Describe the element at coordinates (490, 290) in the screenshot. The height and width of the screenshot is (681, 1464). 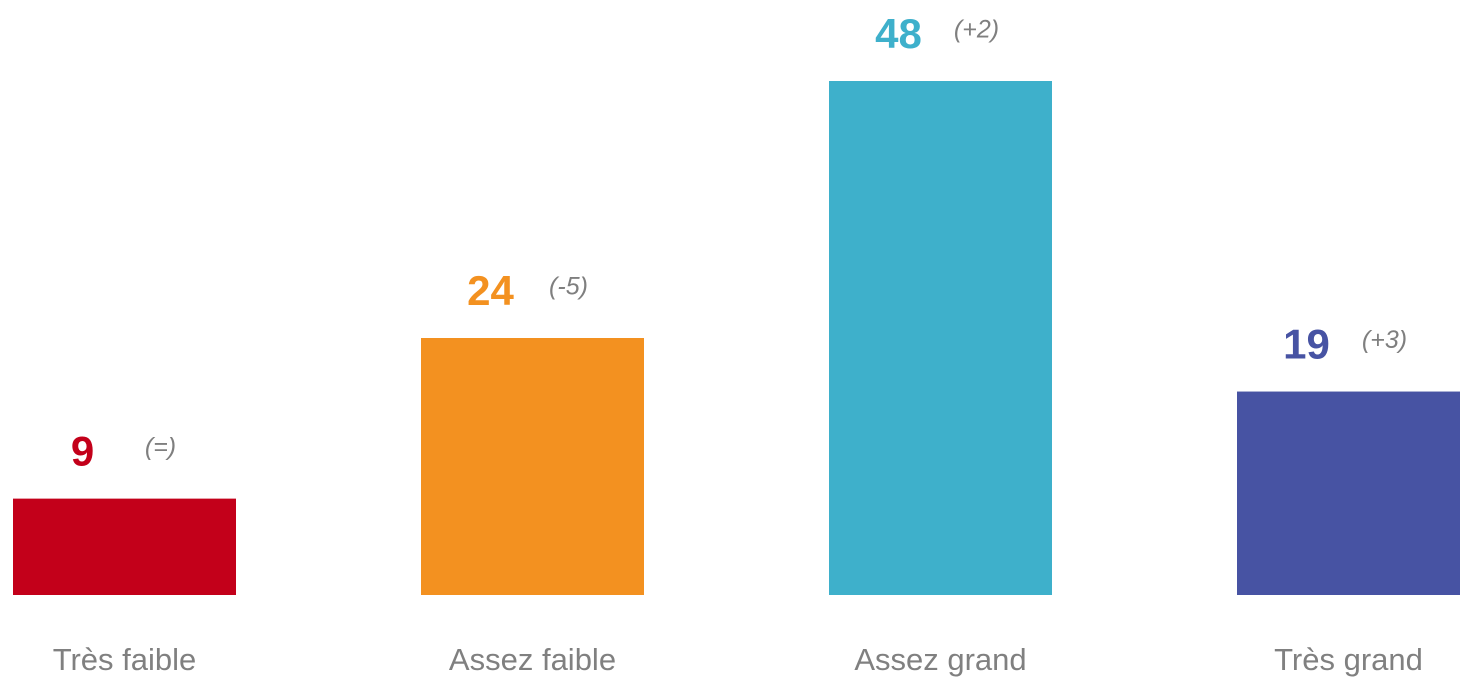
I see `value-label: 24` at that location.